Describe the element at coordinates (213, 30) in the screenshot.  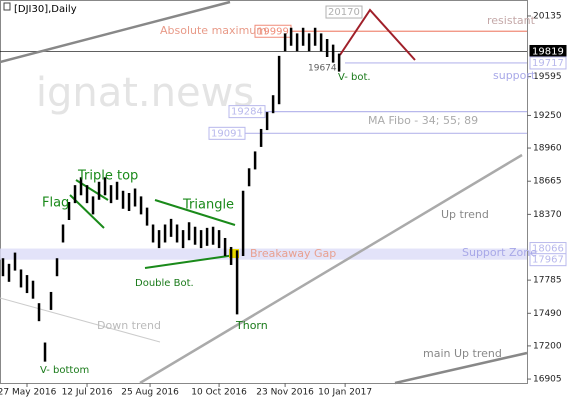
I see `annotation: Absolute maximum` at that location.